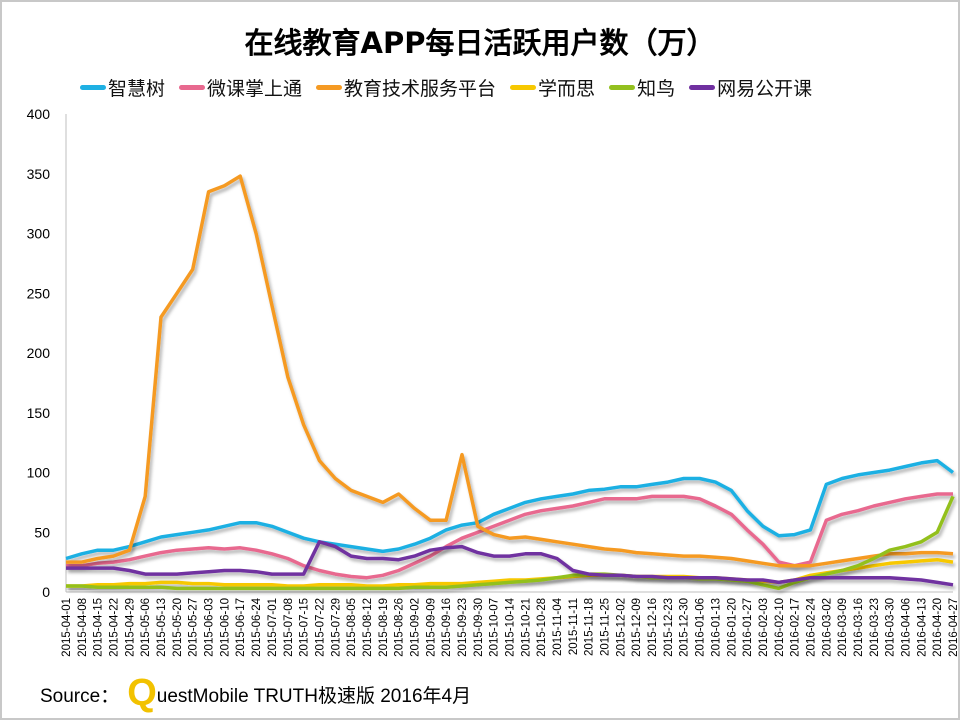 Image resolution: width=960 pixels, height=720 pixels. I want to click on x-tick-label: 2015-12-02, so click(621, 627).